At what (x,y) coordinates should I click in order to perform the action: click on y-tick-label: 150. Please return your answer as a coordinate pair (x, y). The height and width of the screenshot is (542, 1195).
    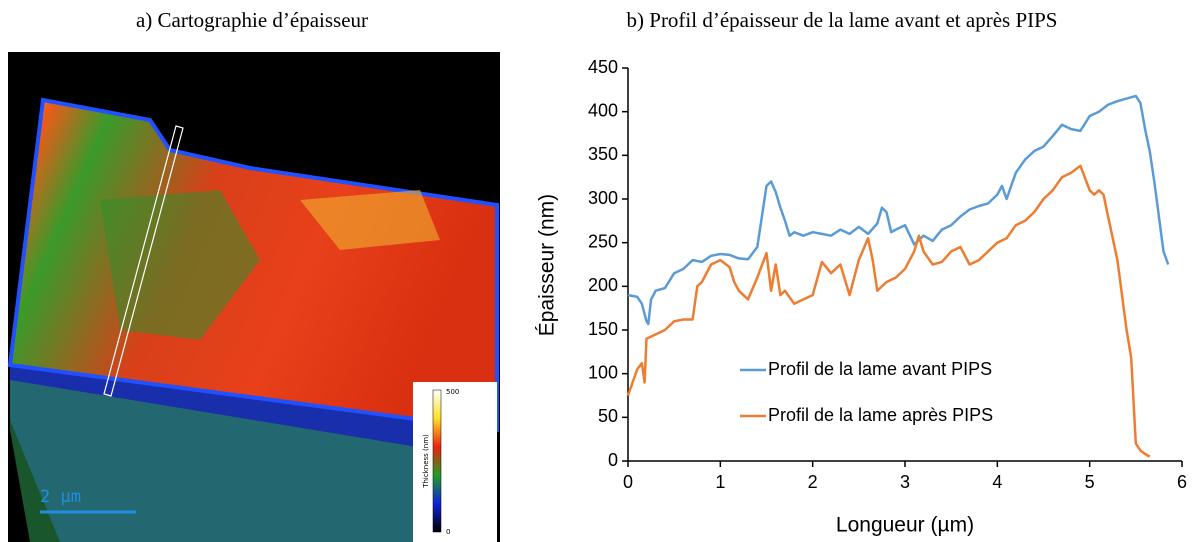
    Looking at the image, I should click on (603, 329).